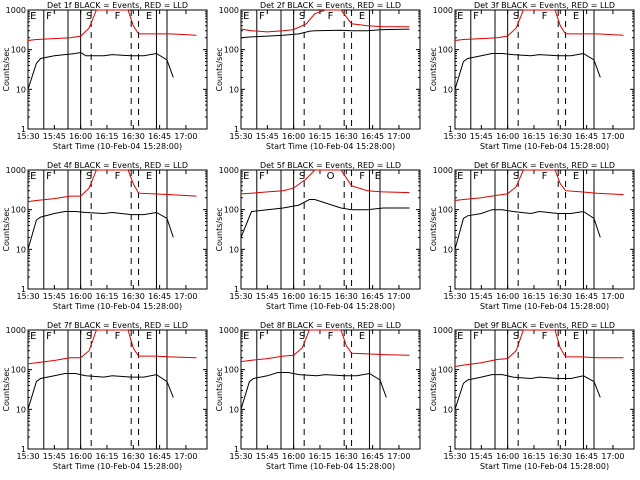 This screenshot has width=640, height=480. What do you see at coordinates (117, 5) in the screenshot?
I see `panel-title: Det 1f BLACK = Events, RED = LLD` at bounding box center [117, 5].